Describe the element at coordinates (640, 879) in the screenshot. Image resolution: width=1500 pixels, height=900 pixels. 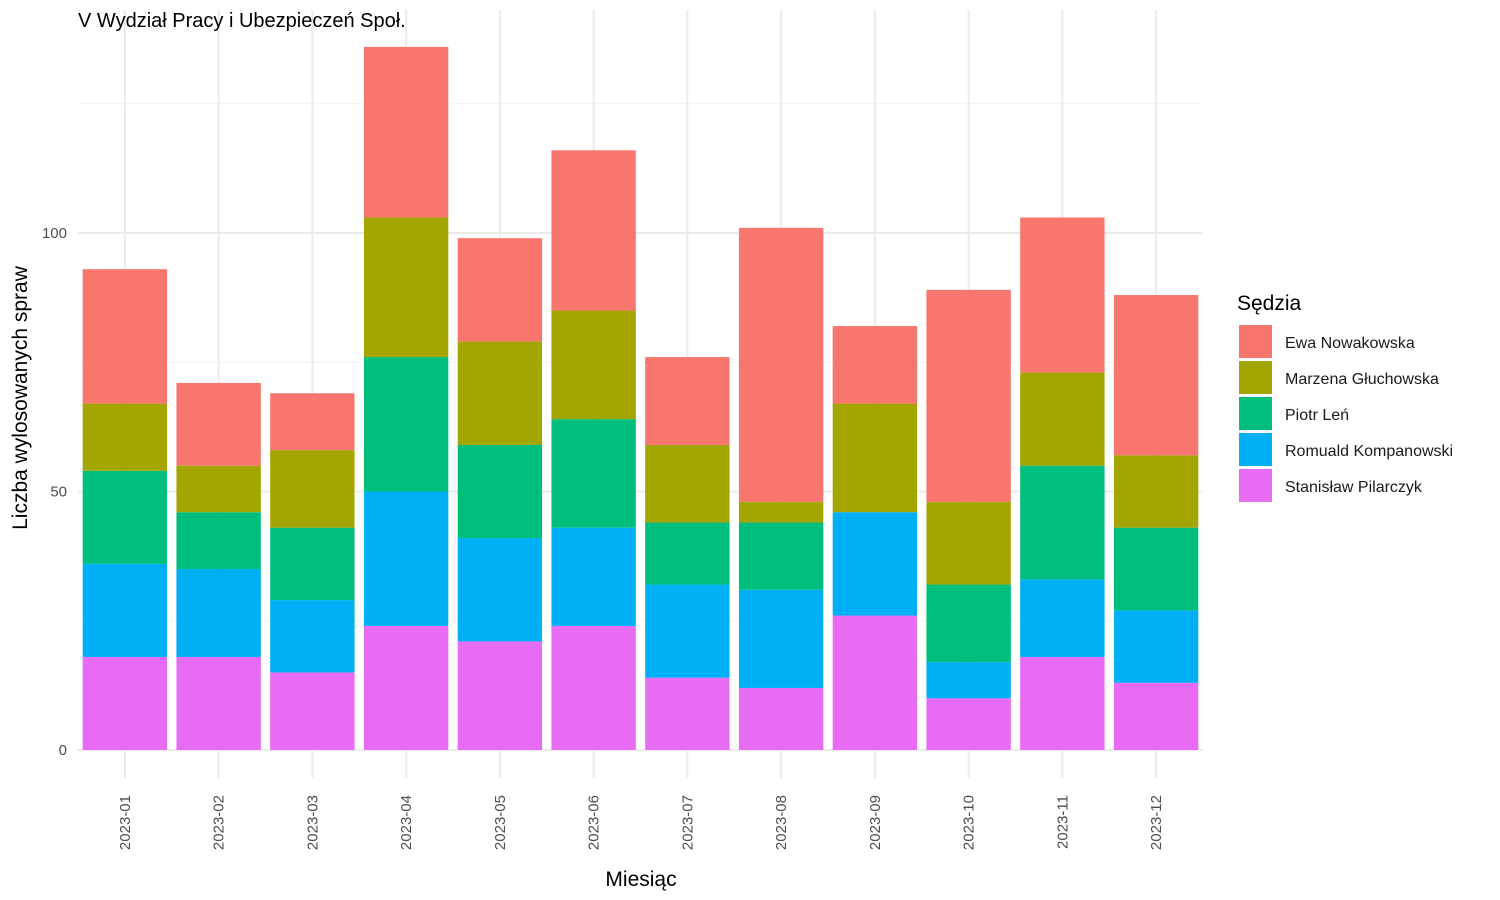
I see `x-axis-title: Miesiąc` at that location.